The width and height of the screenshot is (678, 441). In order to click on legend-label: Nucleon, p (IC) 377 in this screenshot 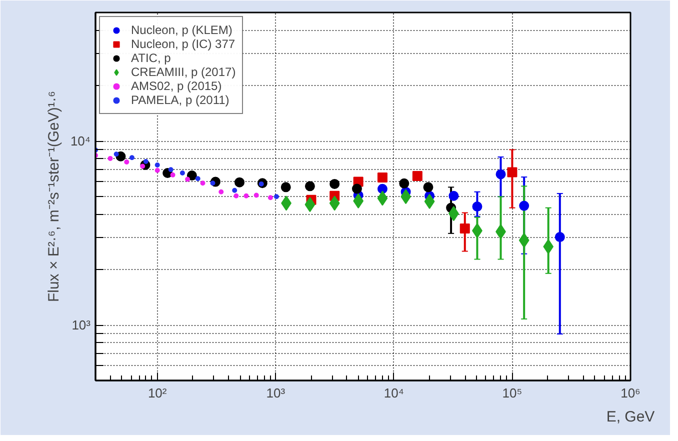, I will do `click(183, 44)`.